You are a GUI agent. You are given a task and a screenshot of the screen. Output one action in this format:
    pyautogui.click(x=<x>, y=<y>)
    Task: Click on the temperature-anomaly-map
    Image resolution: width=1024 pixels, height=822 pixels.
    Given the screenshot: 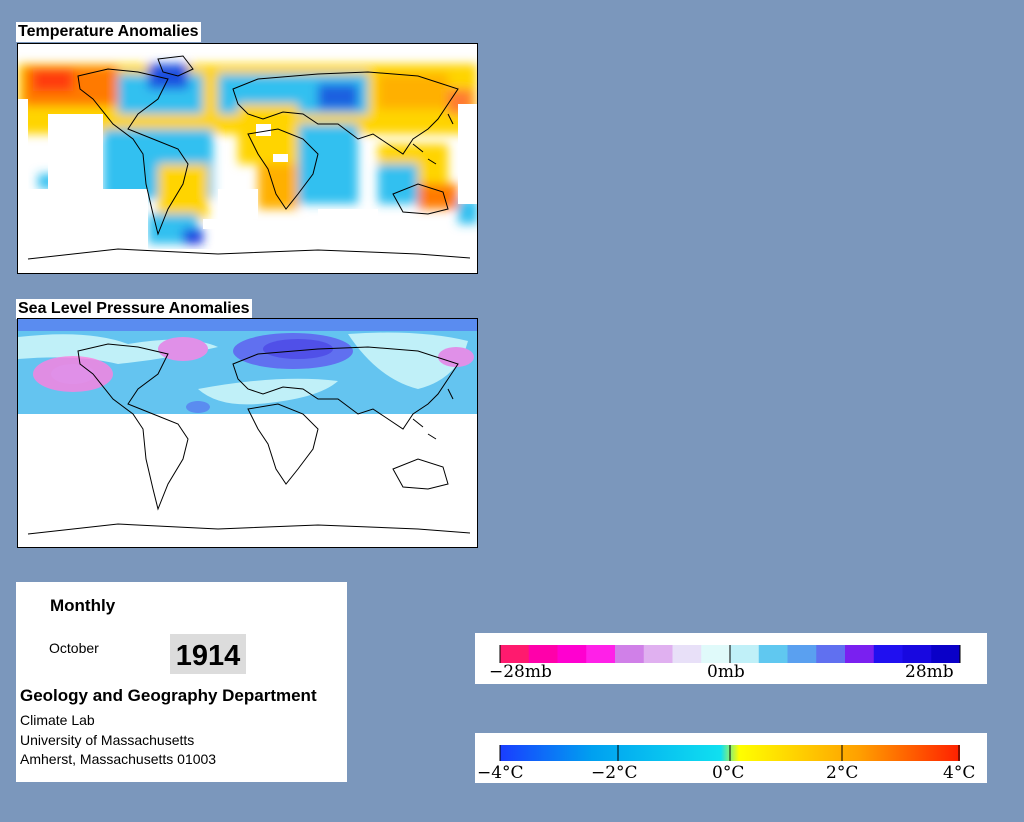 What is the action you would take?
    pyautogui.click(x=247, y=158)
    